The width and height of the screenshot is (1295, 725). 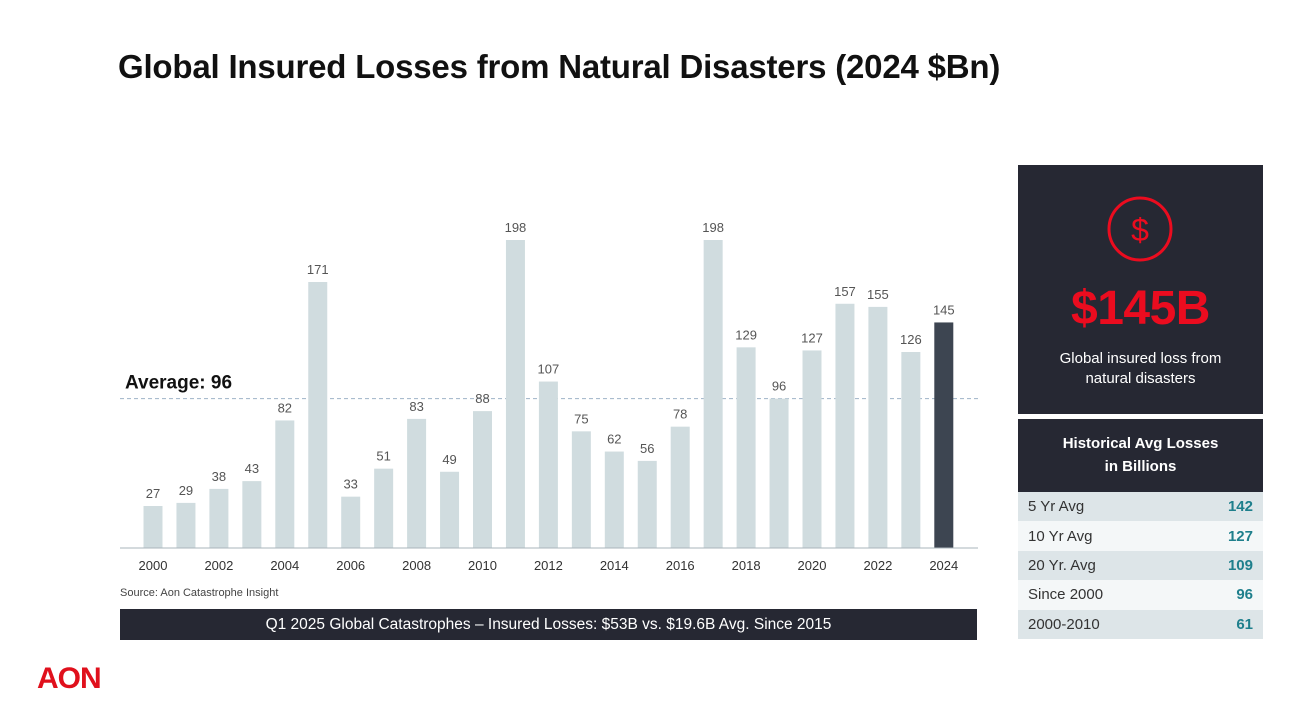 I want to click on x-tick-label: 2000, so click(x=153, y=565).